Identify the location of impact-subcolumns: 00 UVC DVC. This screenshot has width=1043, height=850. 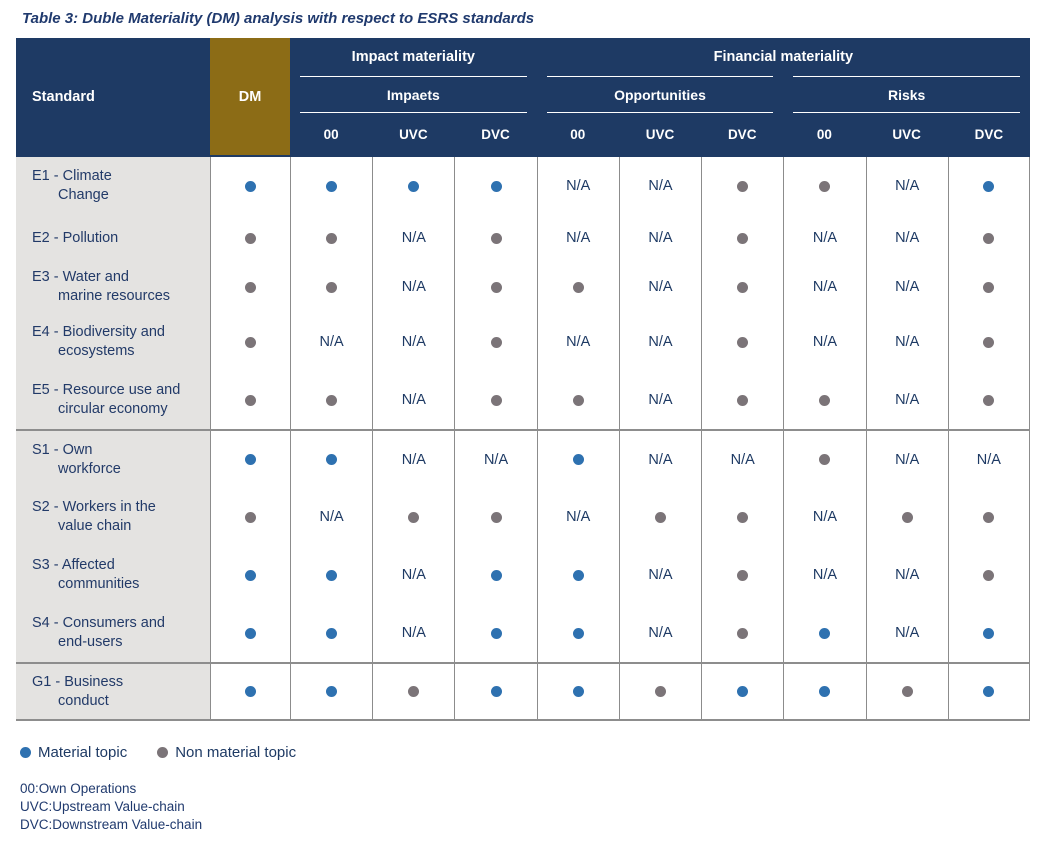
(413, 134).